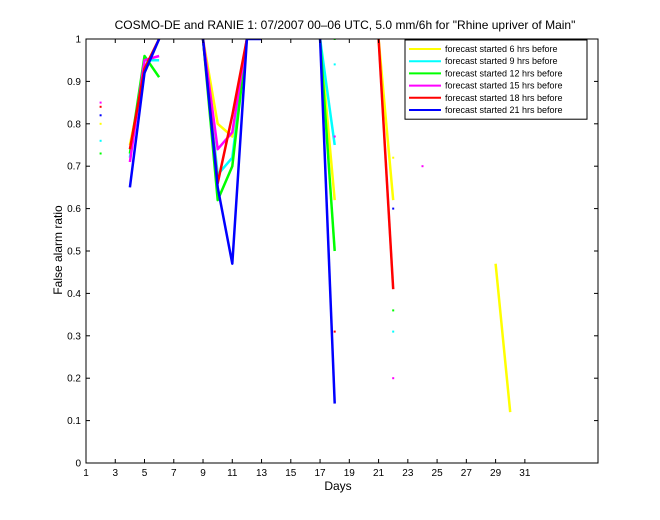  I want to click on y-tick-label-10: 1, so click(78, 40).